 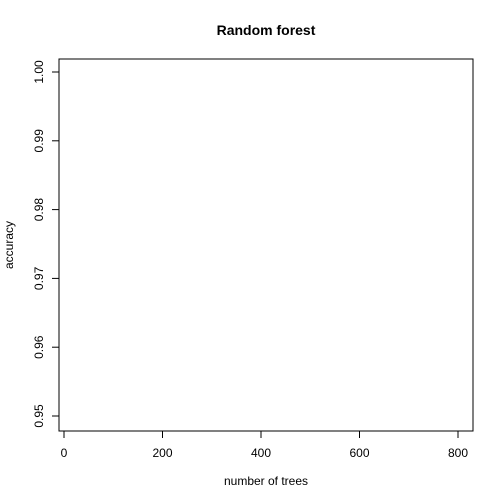 What do you see at coordinates (162, 453) in the screenshot?
I see `x-tick-label: 200` at bounding box center [162, 453].